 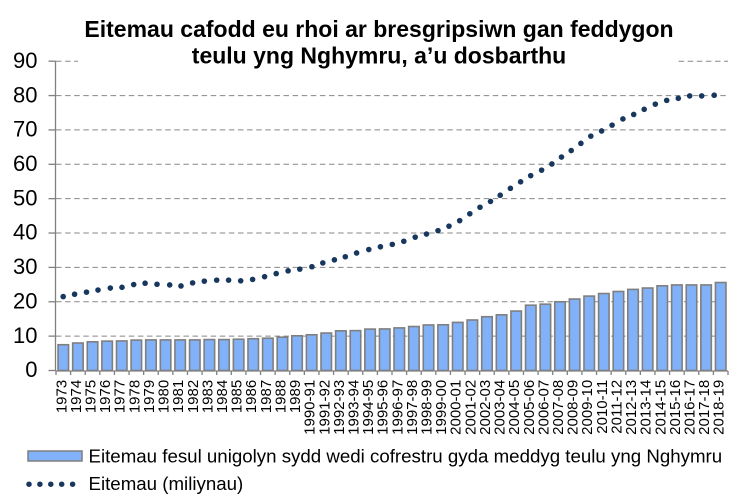 I want to click on svg-text: 2008-09, so click(x=573, y=407).